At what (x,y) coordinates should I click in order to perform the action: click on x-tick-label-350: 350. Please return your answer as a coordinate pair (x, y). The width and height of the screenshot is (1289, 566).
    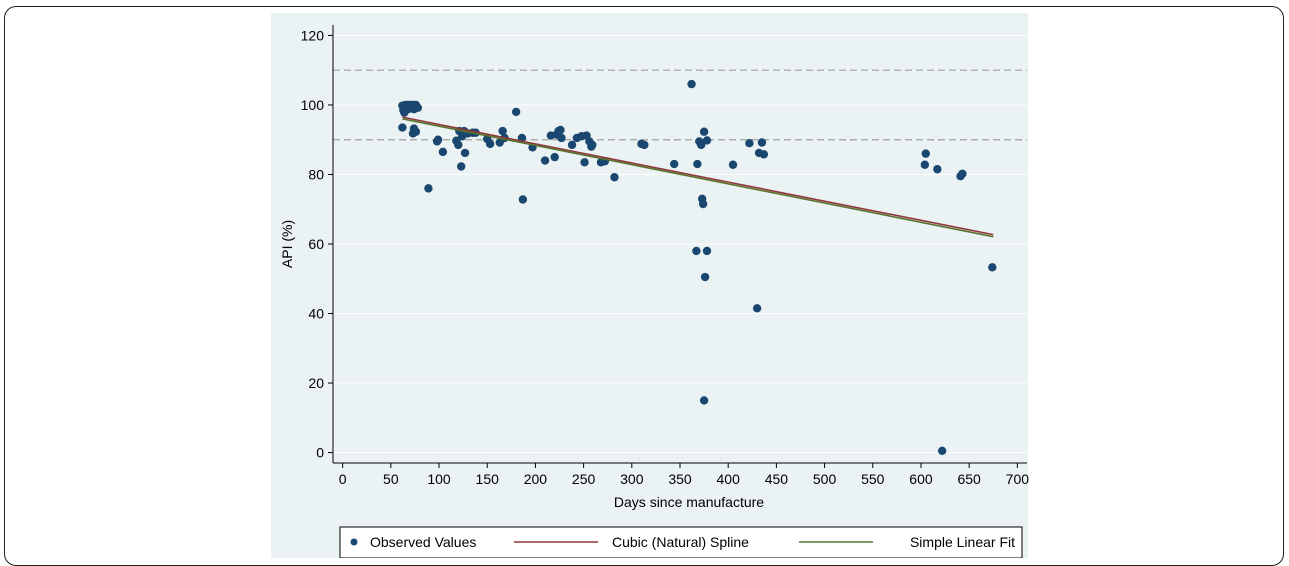
    Looking at the image, I should click on (680, 479).